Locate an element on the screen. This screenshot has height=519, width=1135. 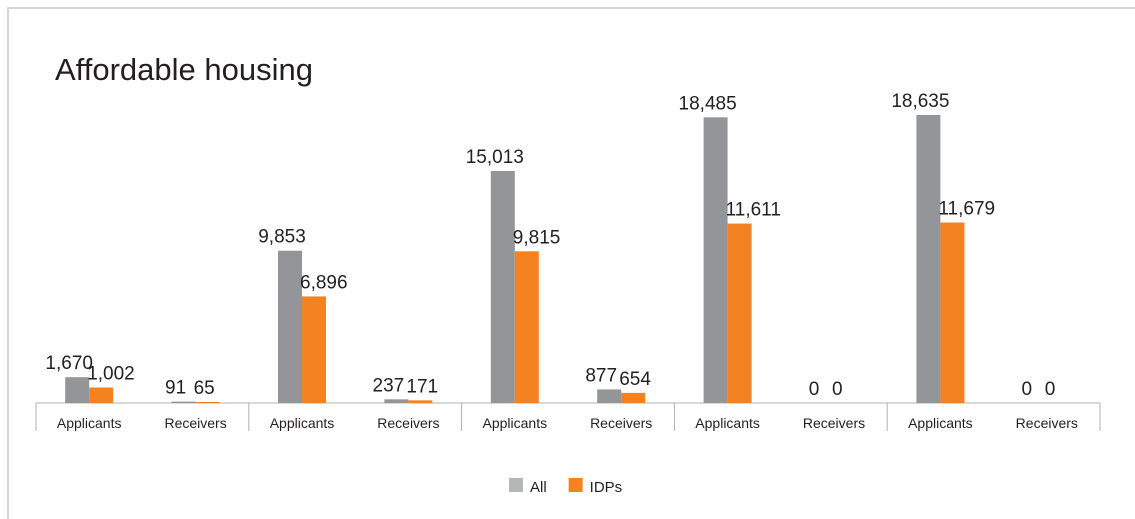
value-label: 877 is located at coordinates (601, 375).